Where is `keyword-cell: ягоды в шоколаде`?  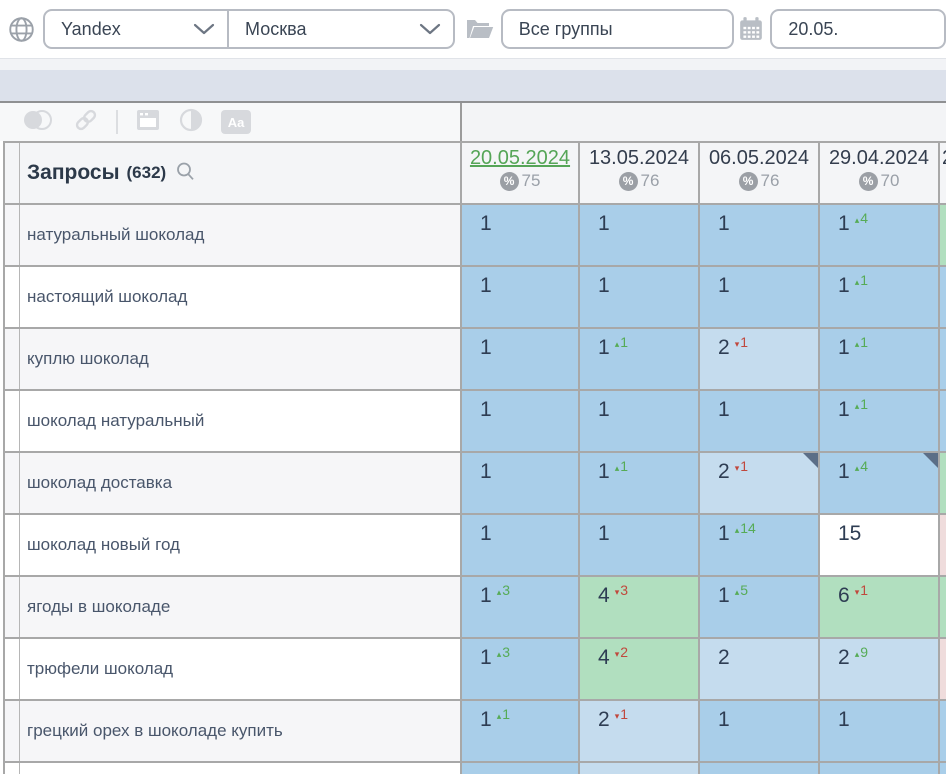
keyword-cell: ягоды в шоколаде is located at coordinates (232, 607).